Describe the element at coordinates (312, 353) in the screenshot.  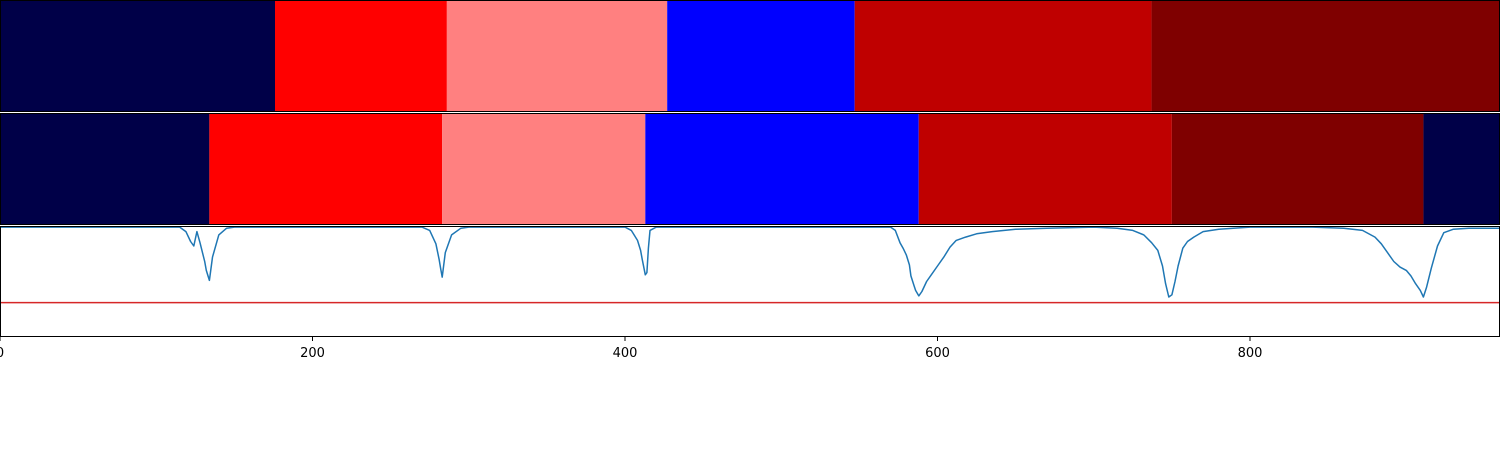
I see `x-tick-label-1: 200` at that location.